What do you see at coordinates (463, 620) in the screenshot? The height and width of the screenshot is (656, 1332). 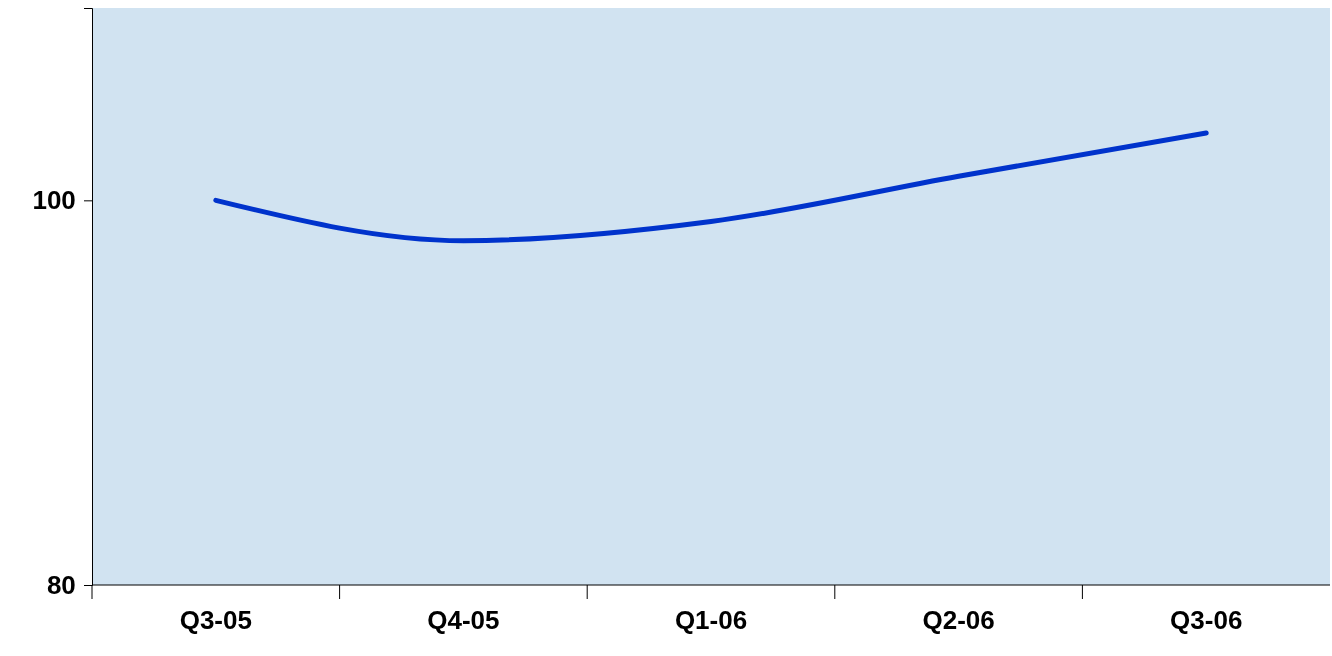 I see `x-tick-label: Q4-05` at bounding box center [463, 620].